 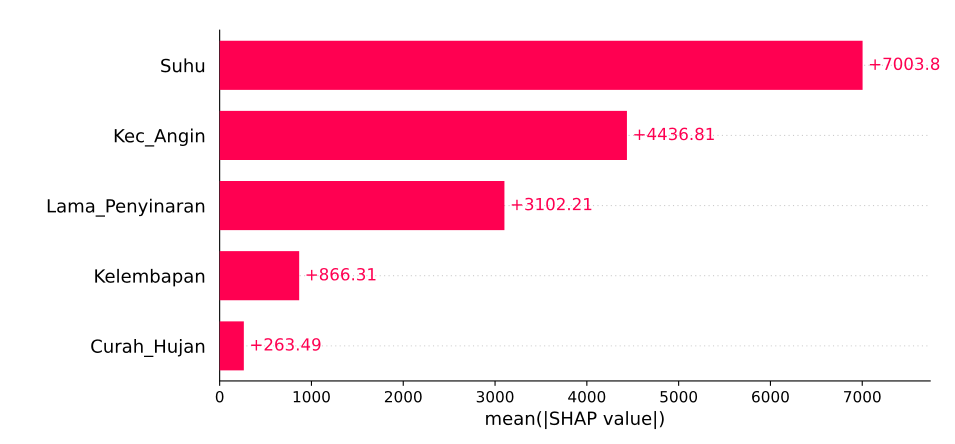 What do you see at coordinates (674, 134) in the screenshot?
I see `data-label: +4436.81` at bounding box center [674, 134].